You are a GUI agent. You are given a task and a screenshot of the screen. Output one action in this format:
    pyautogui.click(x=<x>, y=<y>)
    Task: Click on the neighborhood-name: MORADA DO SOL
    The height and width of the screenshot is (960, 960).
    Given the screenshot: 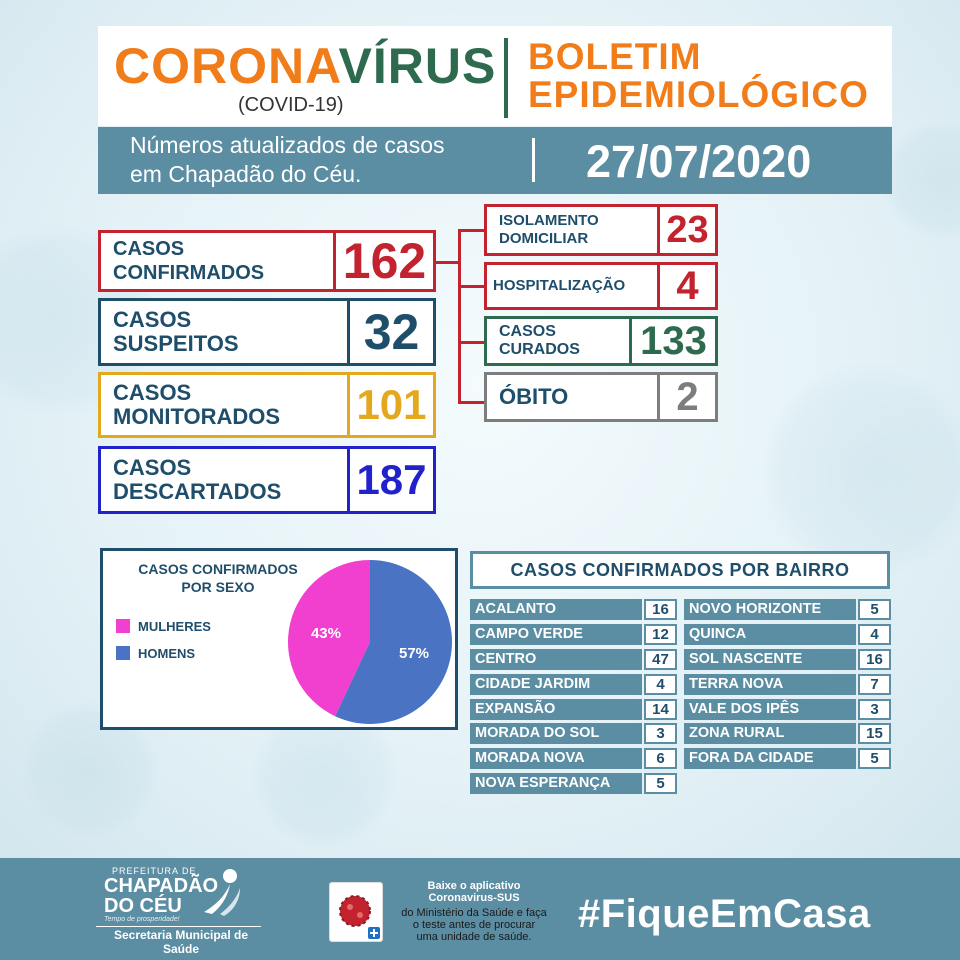 What is the action you would take?
    pyautogui.click(x=556, y=733)
    